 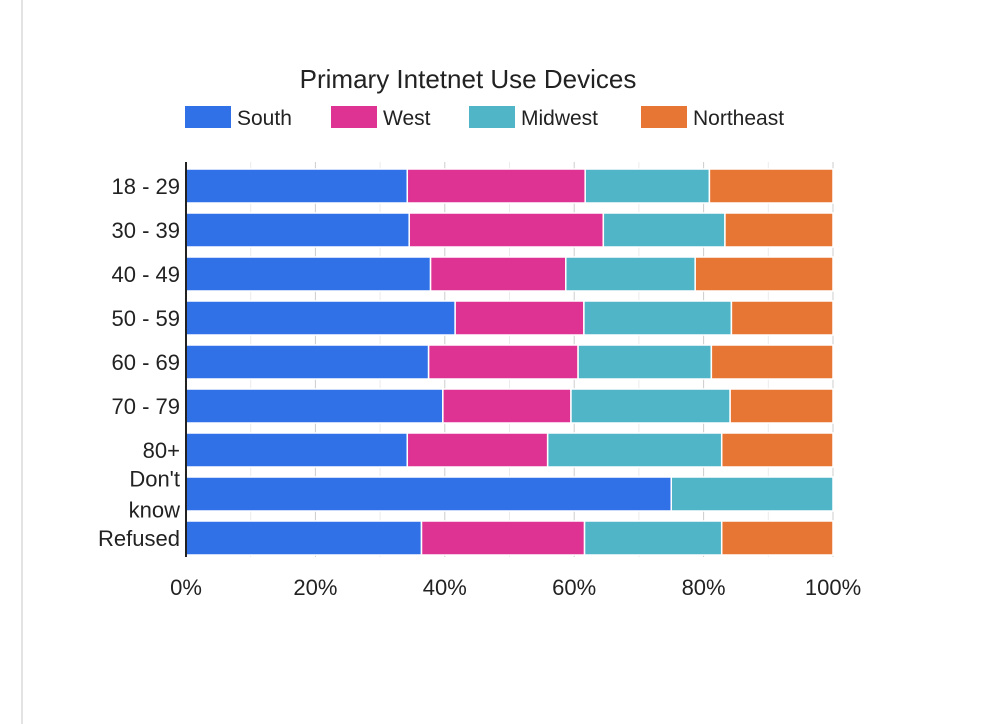 What do you see at coordinates (574, 587) in the screenshot?
I see `x-axis-tick-label: 60%` at bounding box center [574, 587].